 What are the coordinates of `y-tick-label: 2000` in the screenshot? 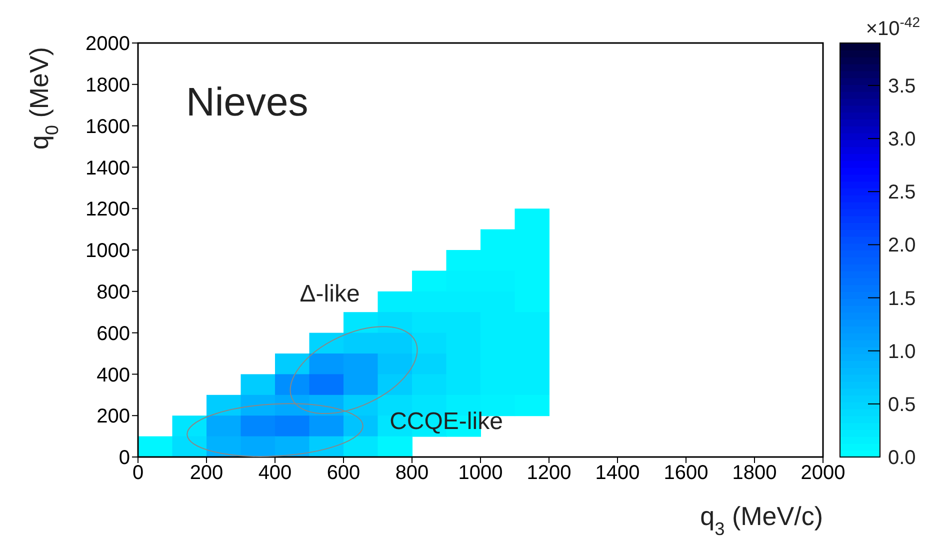 It's located at (108, 44).